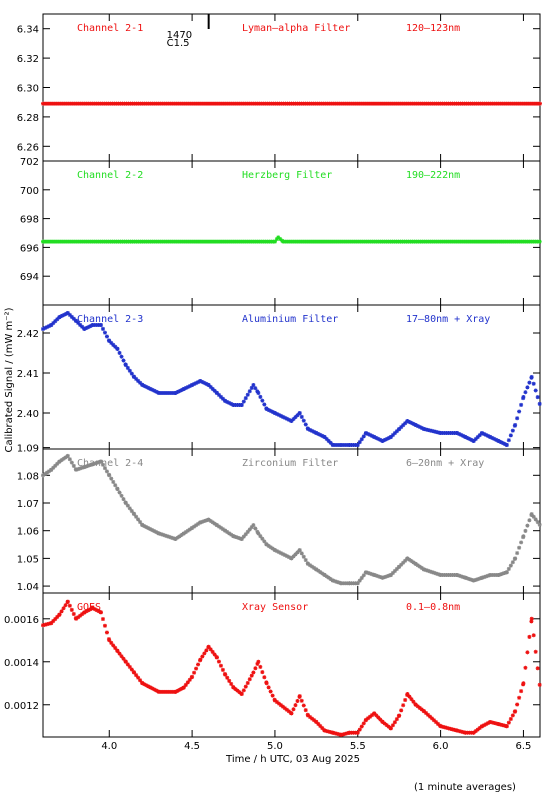  I want to click on x-tick-label: 5.0, so click(275, 746).